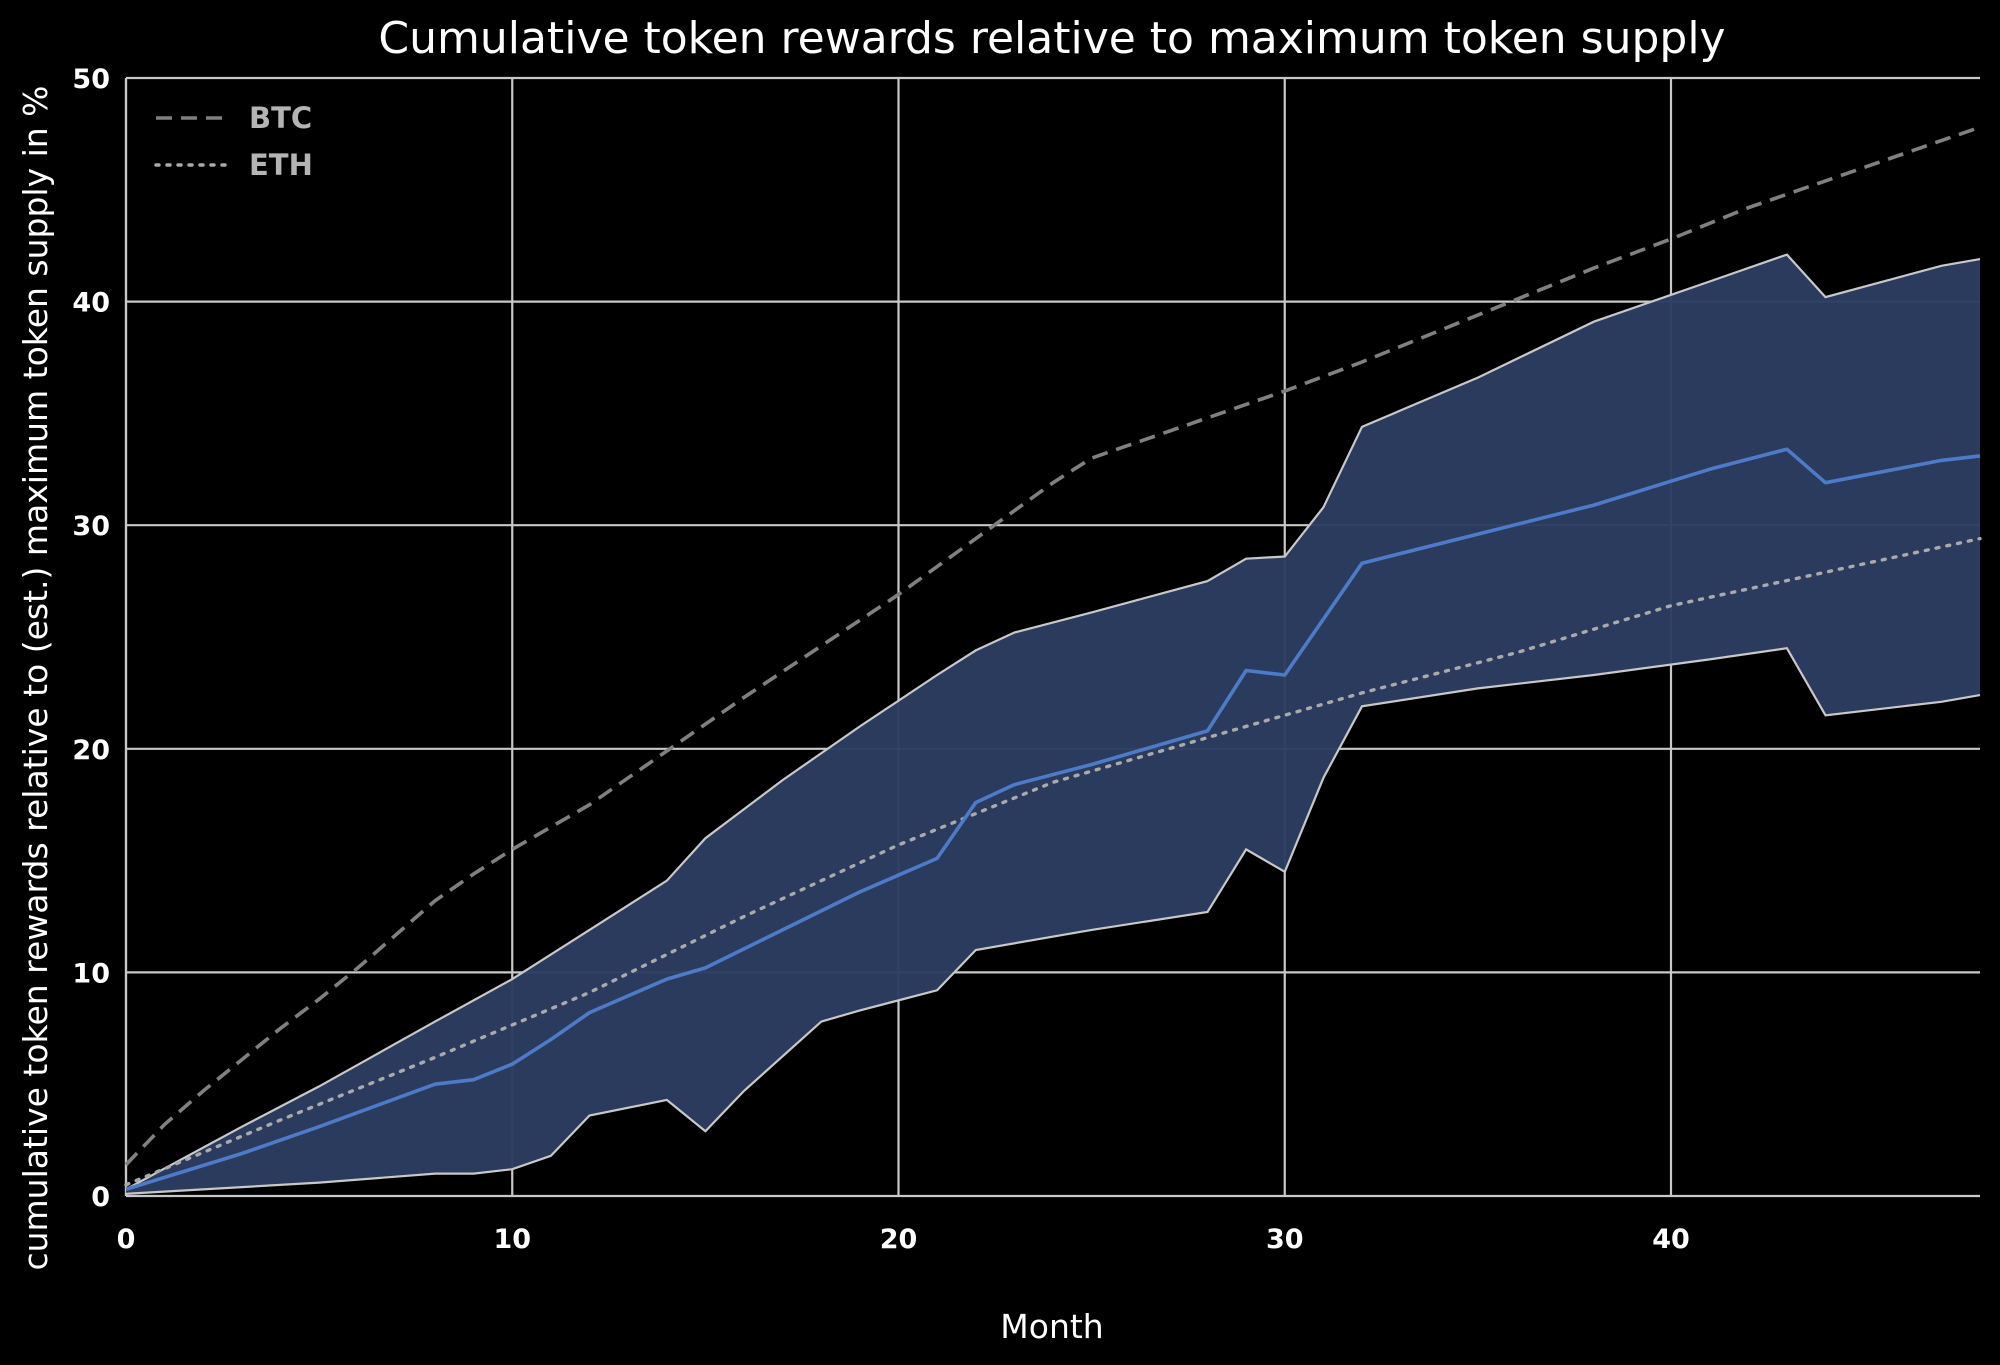 The width and height of the screenshot is (2000, 1365). I want to click on y-tick-label: 50, so click(91, 79).